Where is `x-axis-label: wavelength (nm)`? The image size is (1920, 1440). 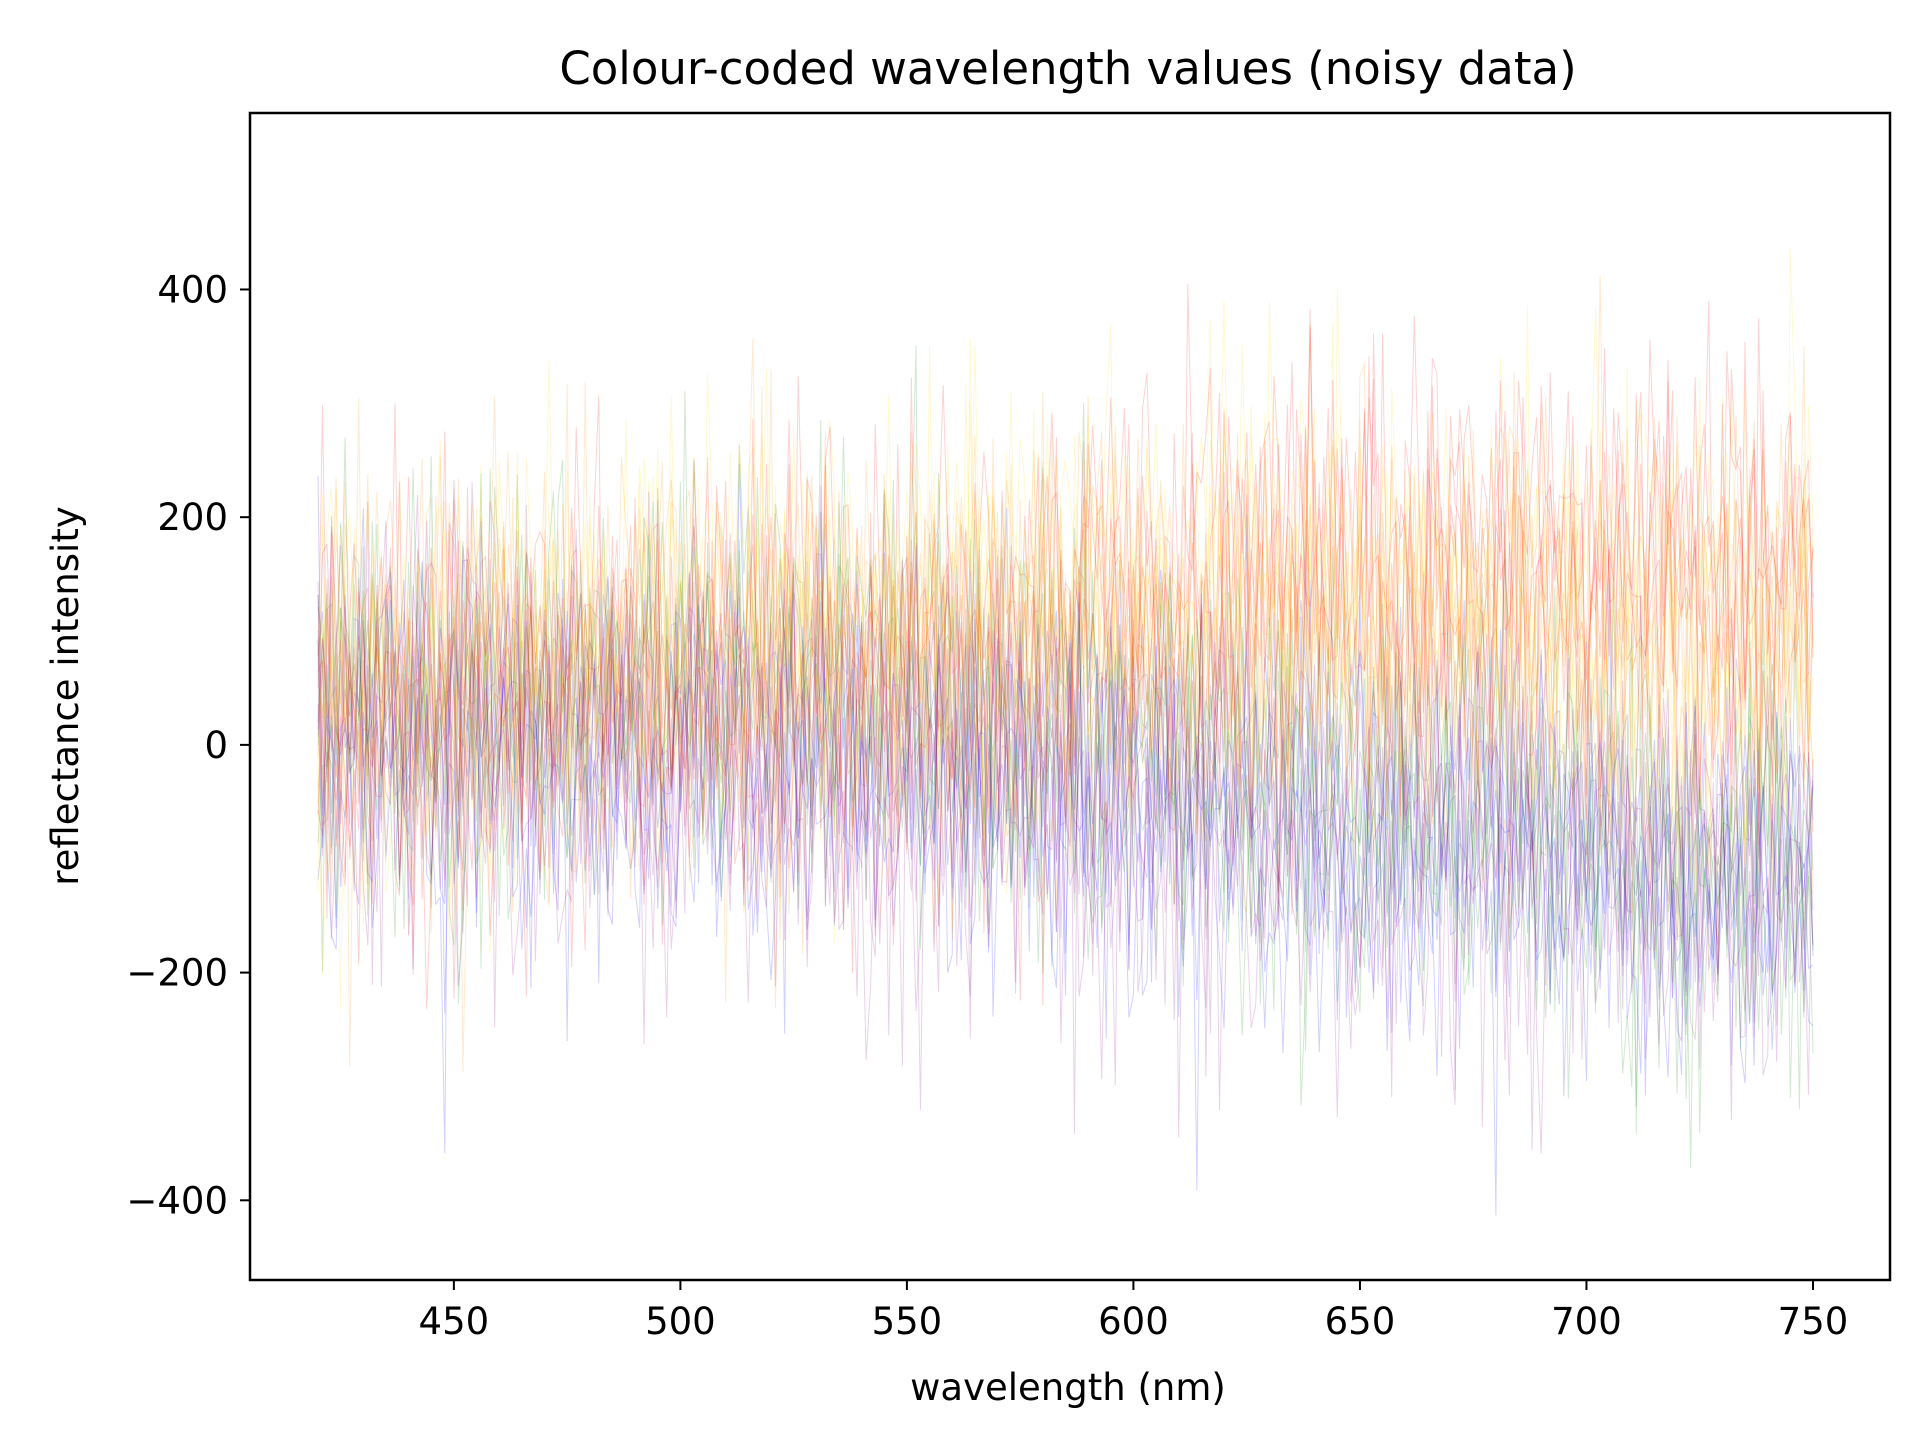 x-axis-label: wavelength (nm) is located at coordinates (1068, 1387).